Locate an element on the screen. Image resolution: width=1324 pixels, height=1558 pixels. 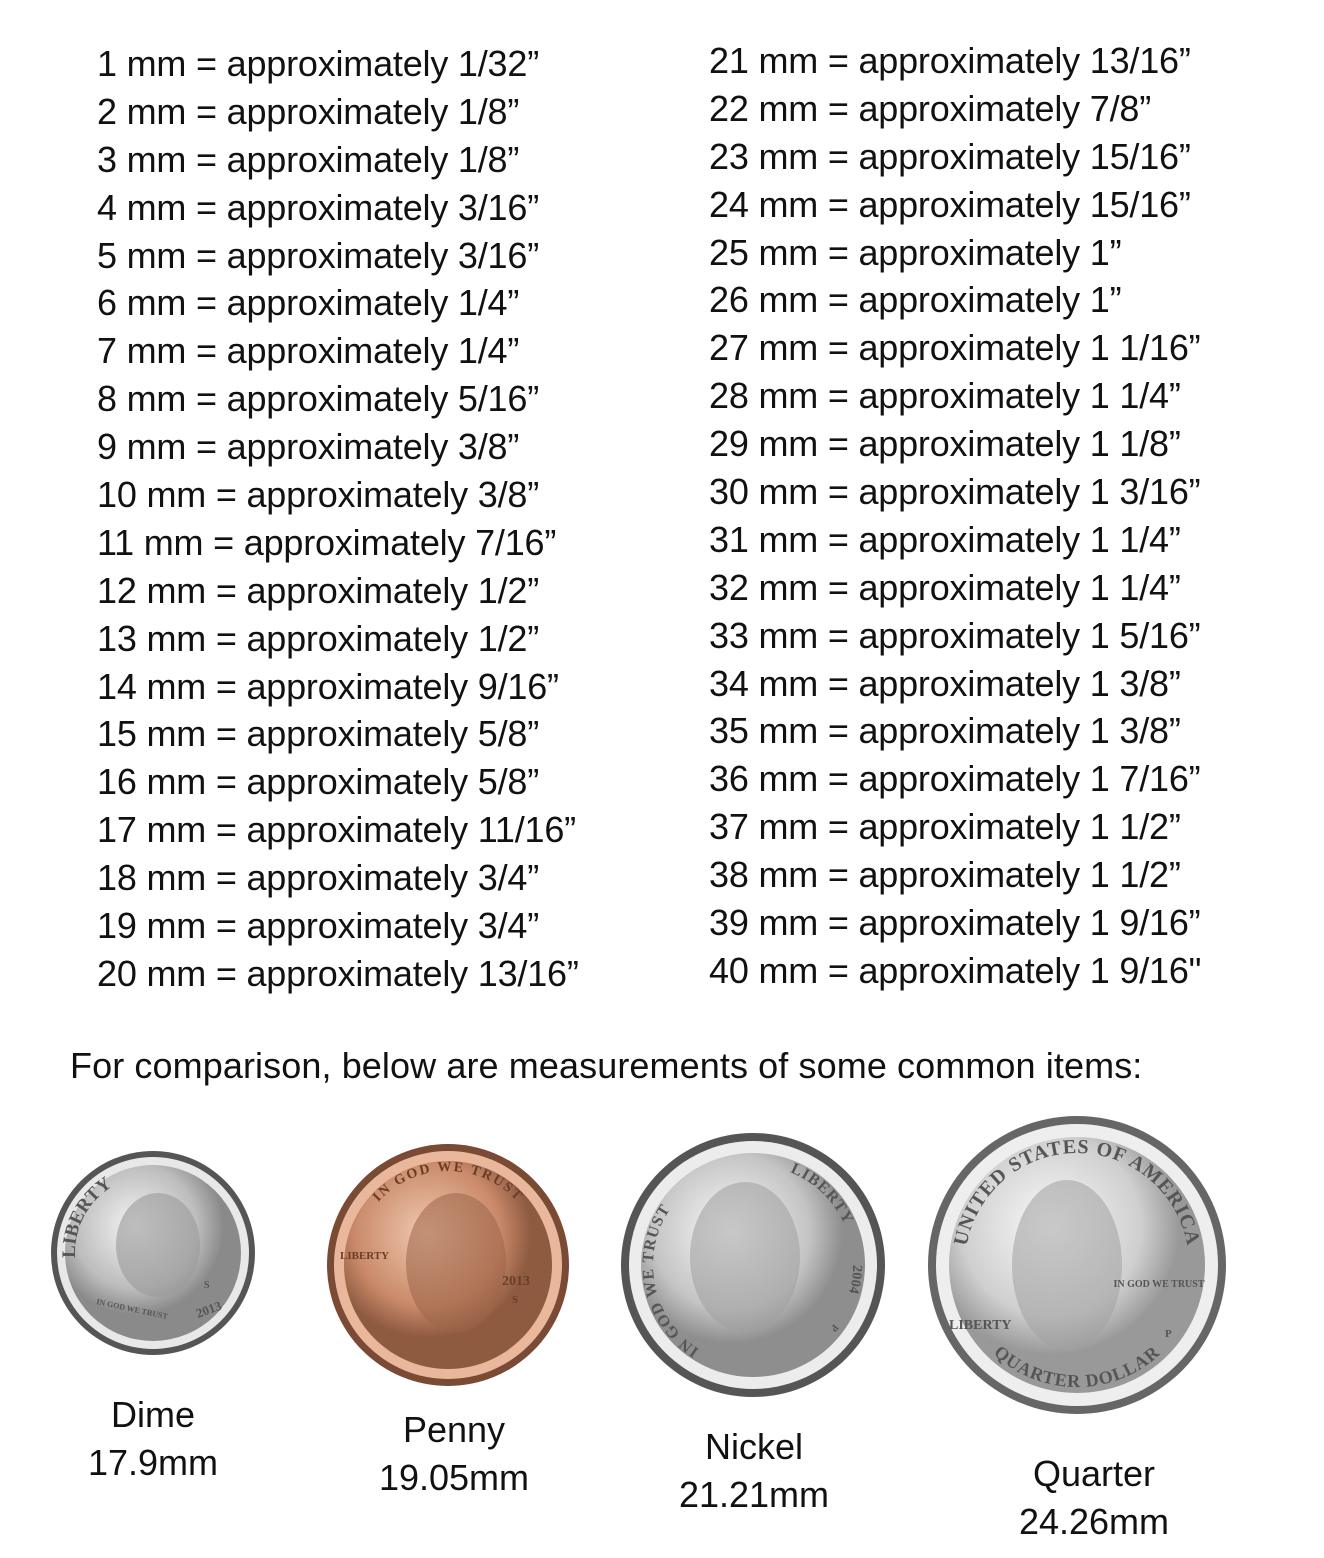
penny-year: 2013 is located at coordinates (516, 1281).